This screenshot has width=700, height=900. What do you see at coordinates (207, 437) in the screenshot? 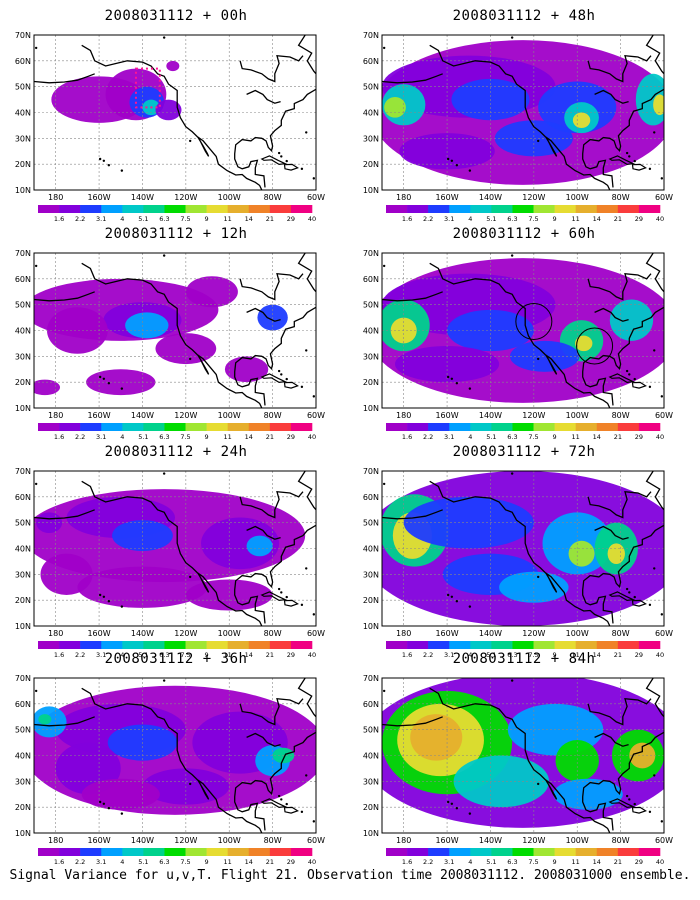
I see `colorbar-label: 9` at bounding box center [207, 437].